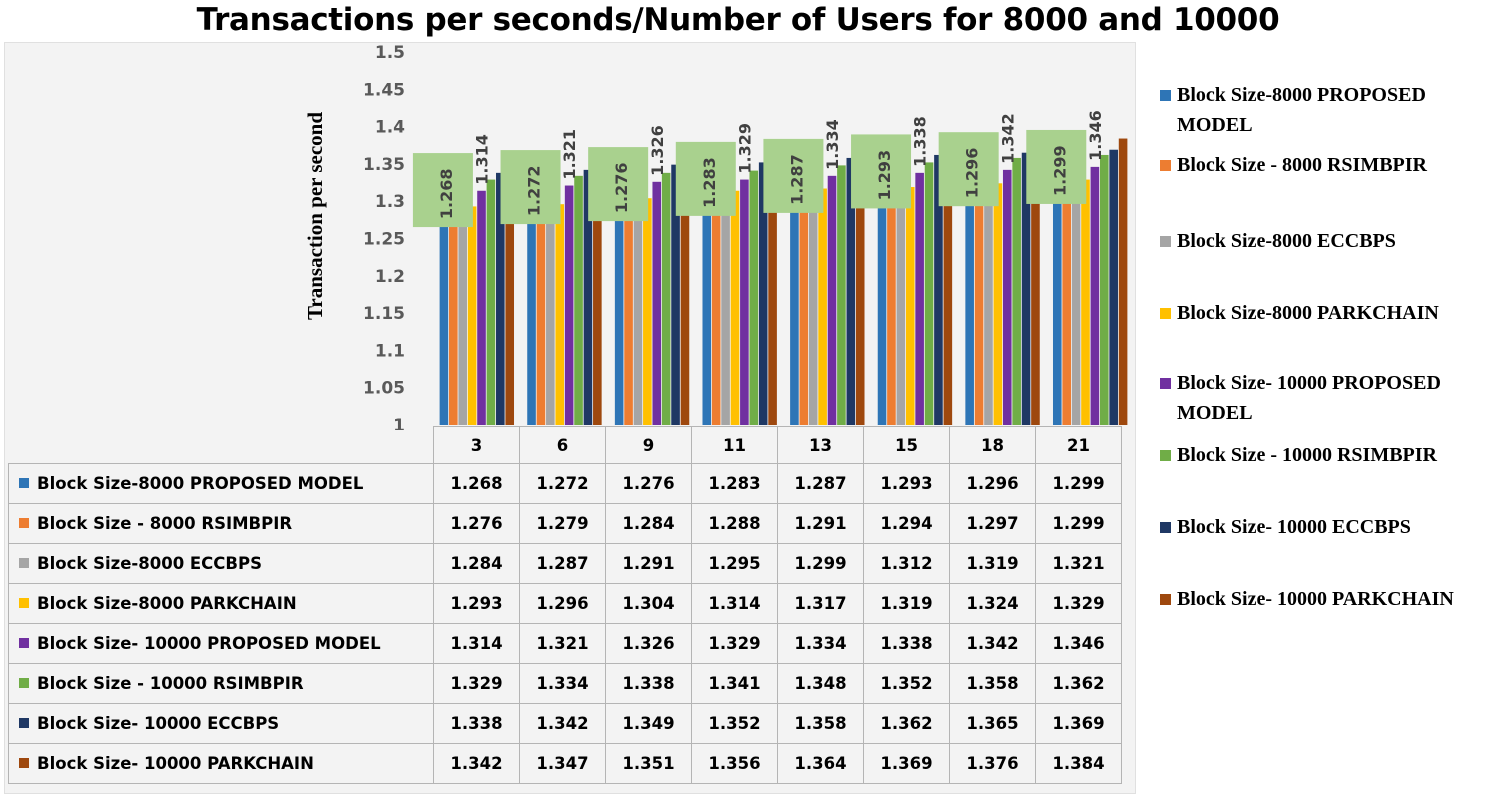 The image size is (1500, 795). I want to click on table-series-name: Block Size-8000 PARKCHAIN, so click(167, 603).